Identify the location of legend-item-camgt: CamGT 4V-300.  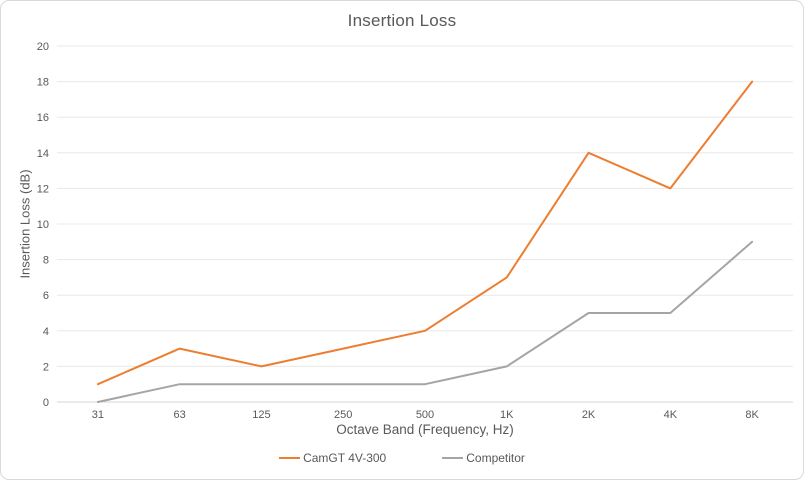
(332, 458).